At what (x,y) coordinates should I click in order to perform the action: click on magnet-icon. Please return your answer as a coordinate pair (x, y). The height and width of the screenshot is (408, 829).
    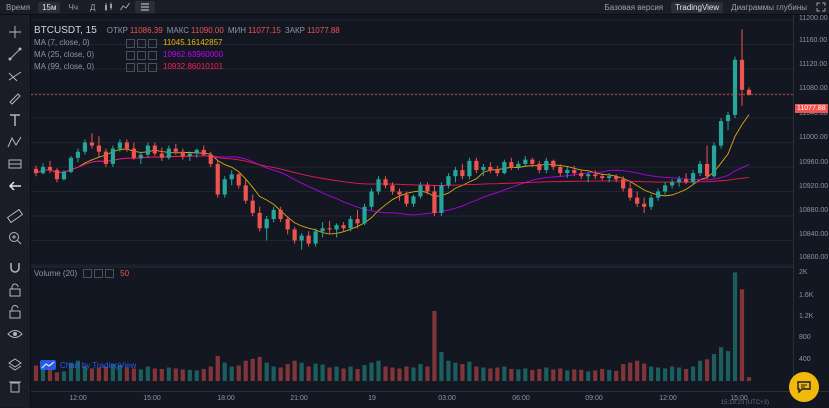
    Looking at the image, I should click on (15, 268).